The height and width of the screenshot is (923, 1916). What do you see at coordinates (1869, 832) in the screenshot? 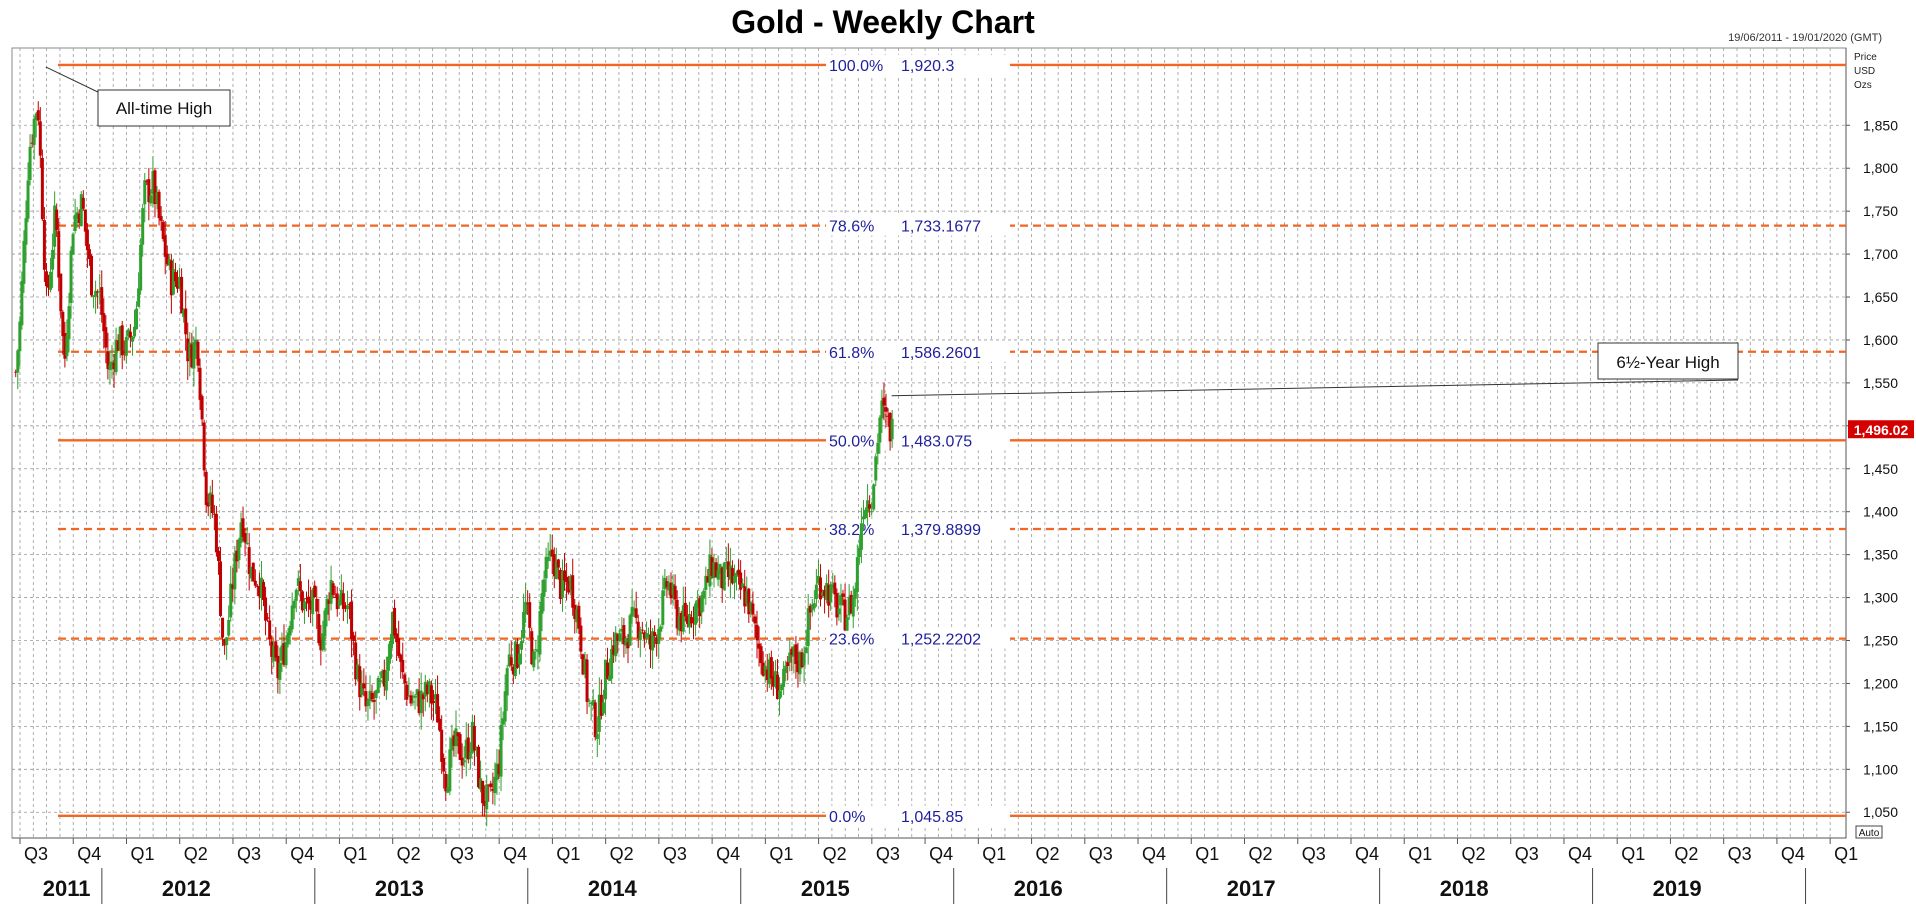
I see `auto-button` at bounding box center [1869, 832].